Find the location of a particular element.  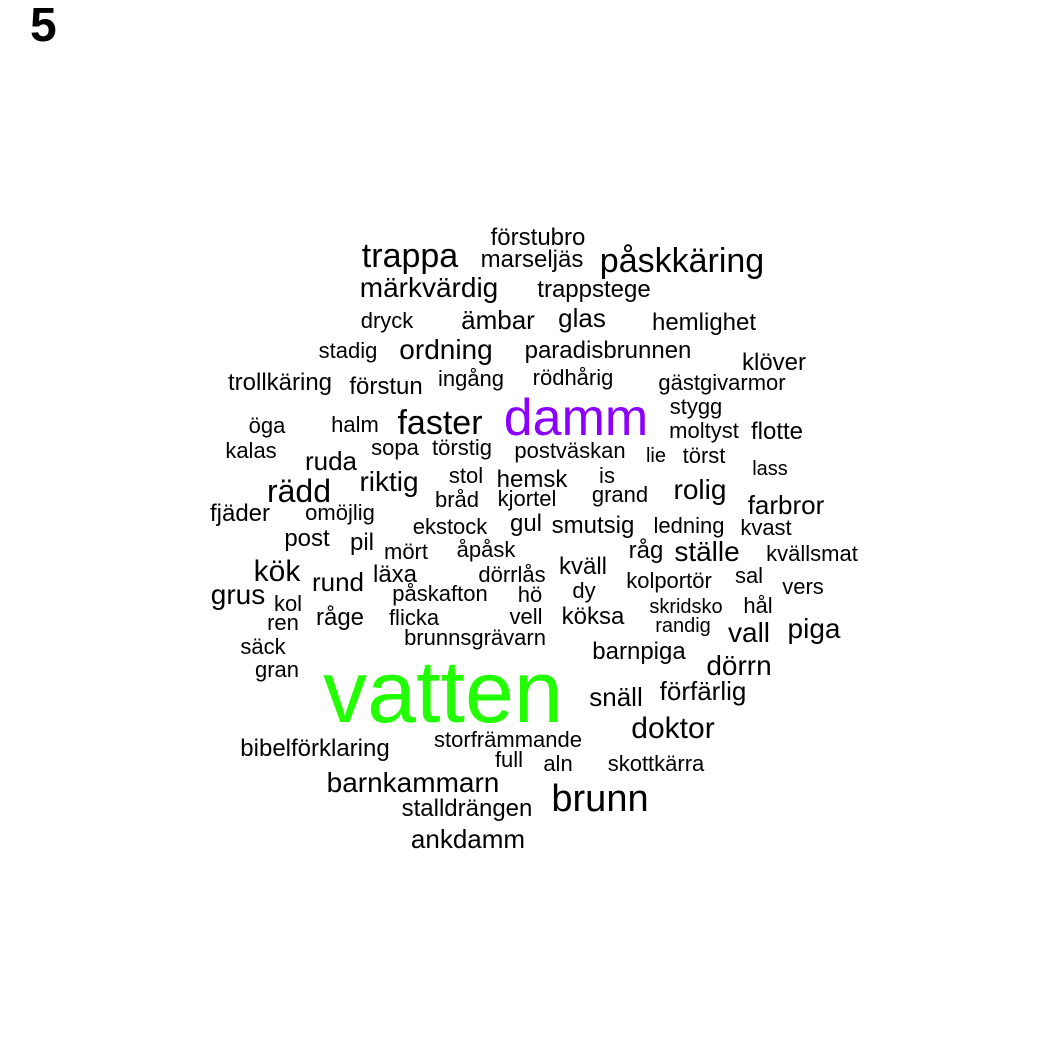

word-10: glas is located at coordinates (582, 318).